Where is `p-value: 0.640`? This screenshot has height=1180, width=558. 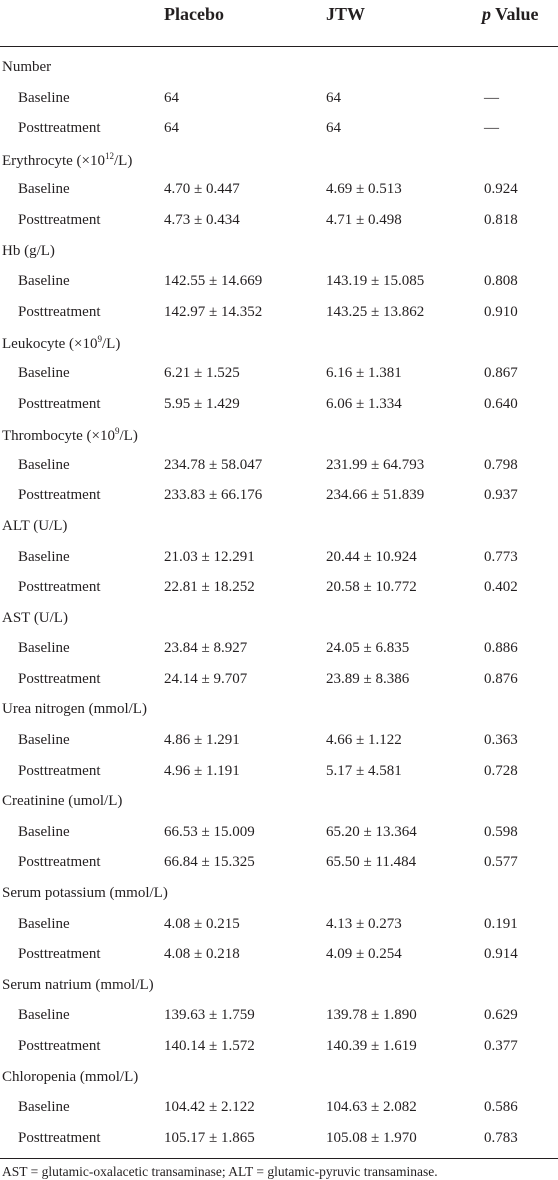
p-value: 0.640 is located at coordinates (501, 403).